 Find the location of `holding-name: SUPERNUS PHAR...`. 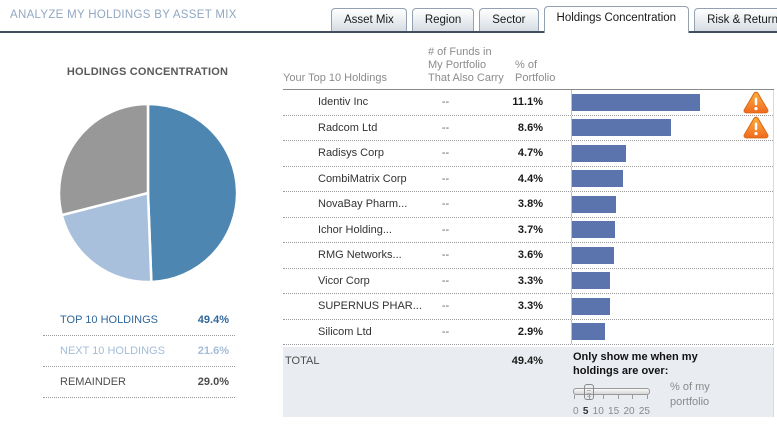

holding-name: SUPERNUS PHAR... is located at coordinates (370, 306).